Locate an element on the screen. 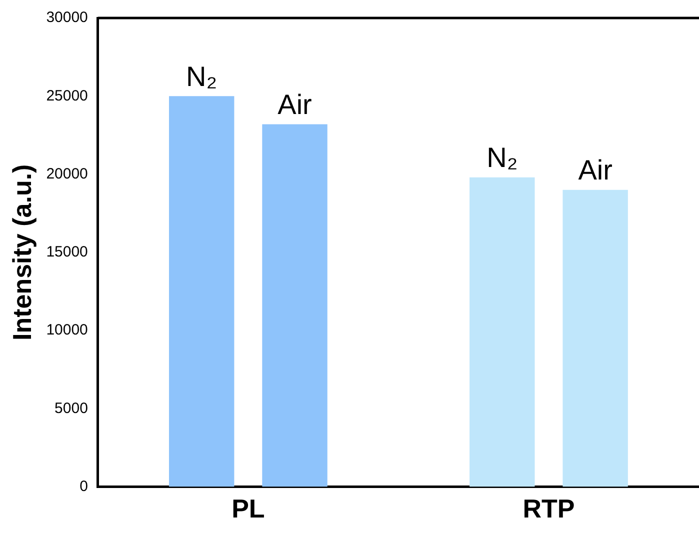 This screenshot has height=538, width=699. x-tick-label: PL is located at coordinates (248, 509).